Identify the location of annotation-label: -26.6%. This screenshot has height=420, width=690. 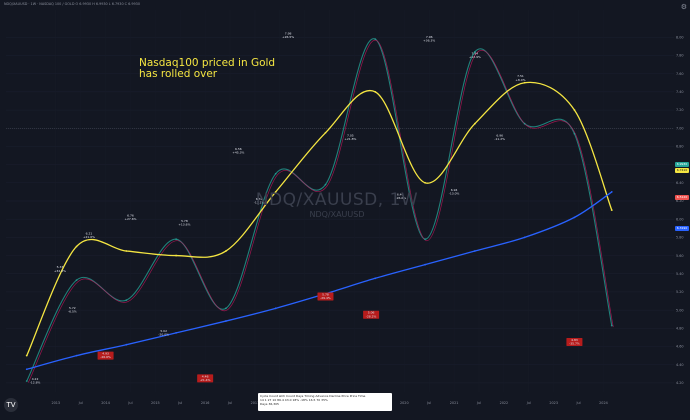
(105, 357).